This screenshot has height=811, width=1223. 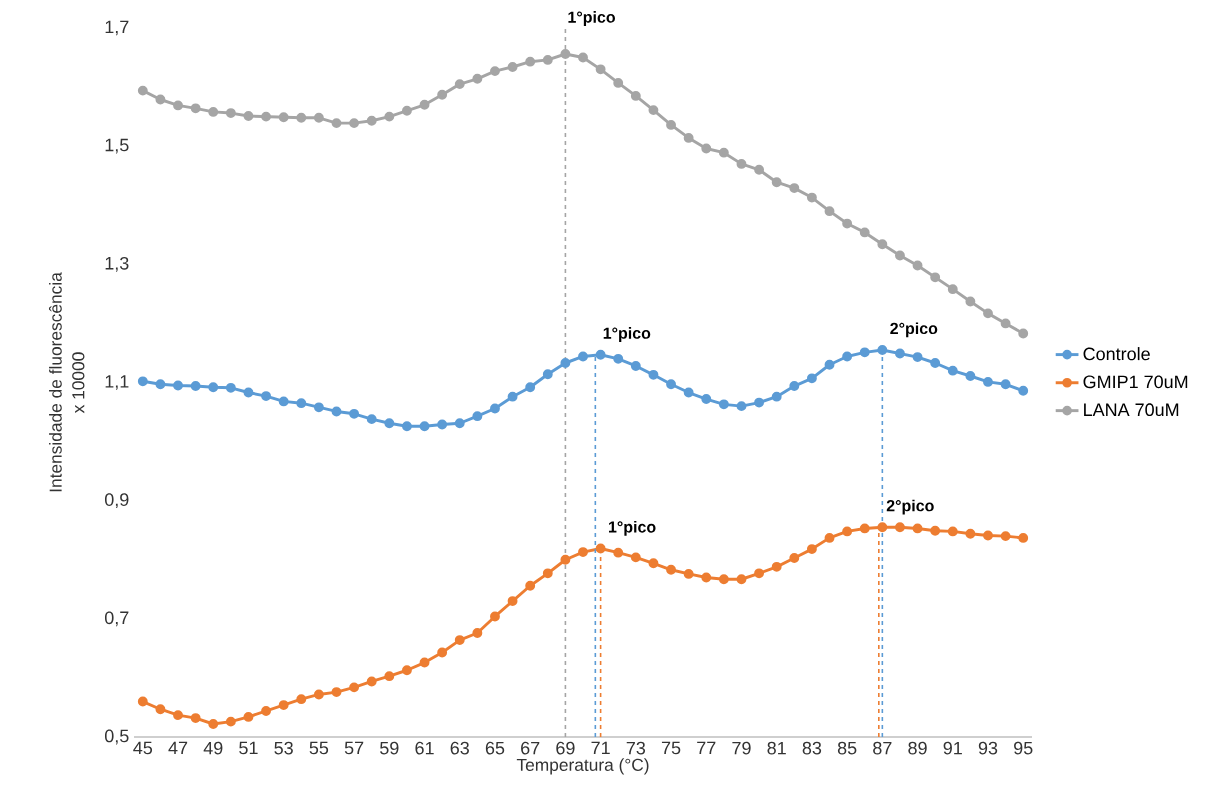 I want to click on x-tick-label: 71, so click(x=600, y=748).